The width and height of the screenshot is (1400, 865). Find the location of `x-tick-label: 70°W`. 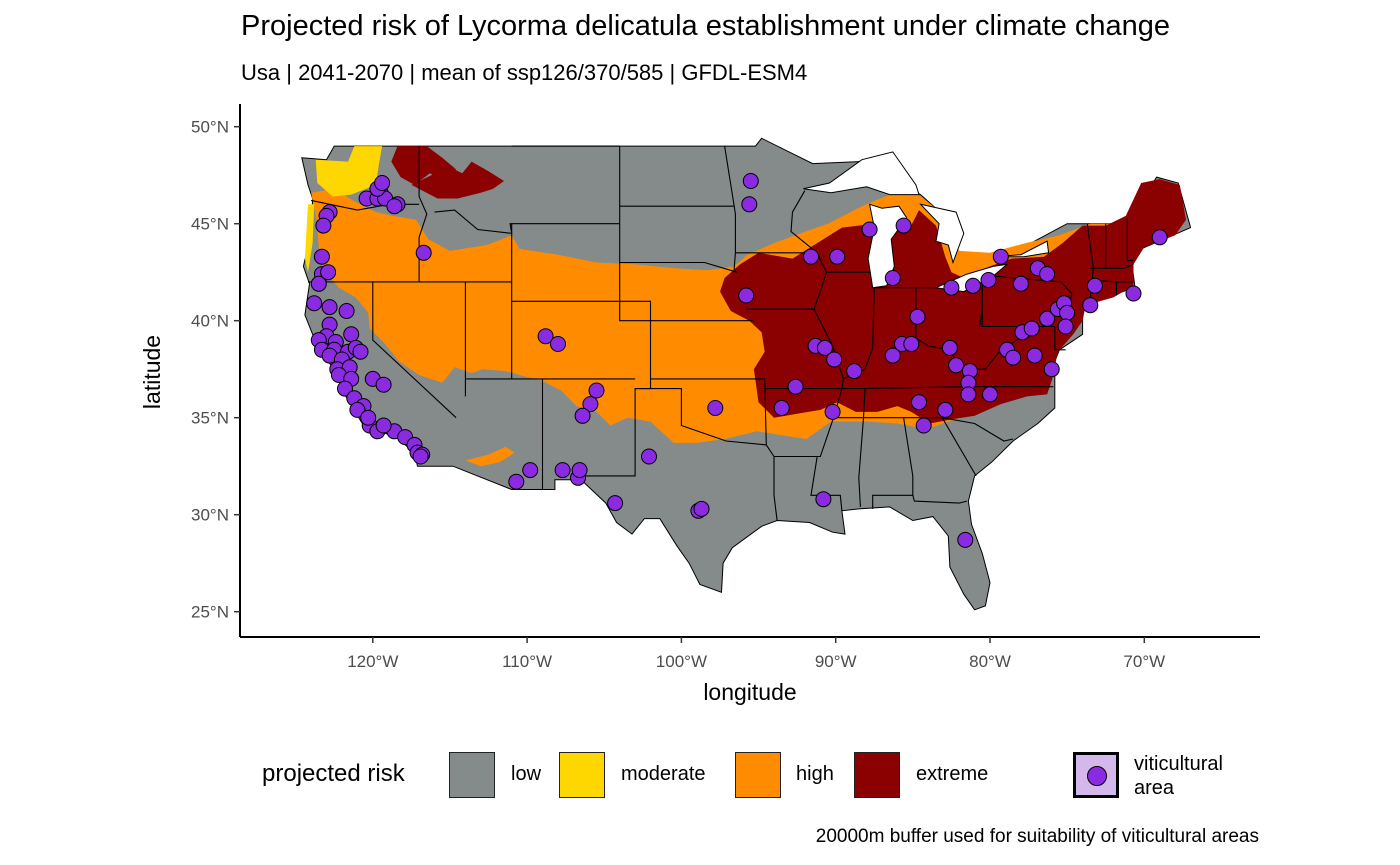

x-tick-label: 70°W is located at coordinates (1144, 661).